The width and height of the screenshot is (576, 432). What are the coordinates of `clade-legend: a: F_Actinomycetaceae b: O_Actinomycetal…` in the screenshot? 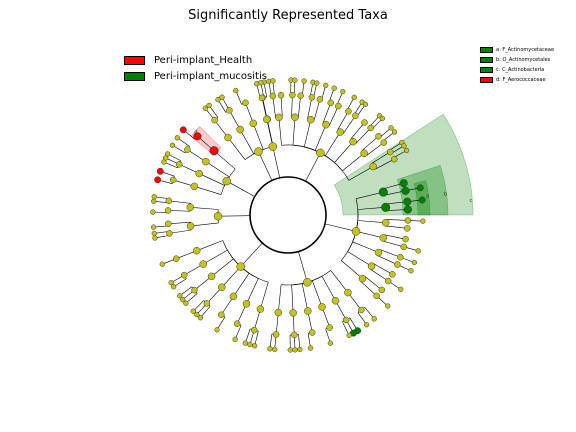 It's located at (517, 65).